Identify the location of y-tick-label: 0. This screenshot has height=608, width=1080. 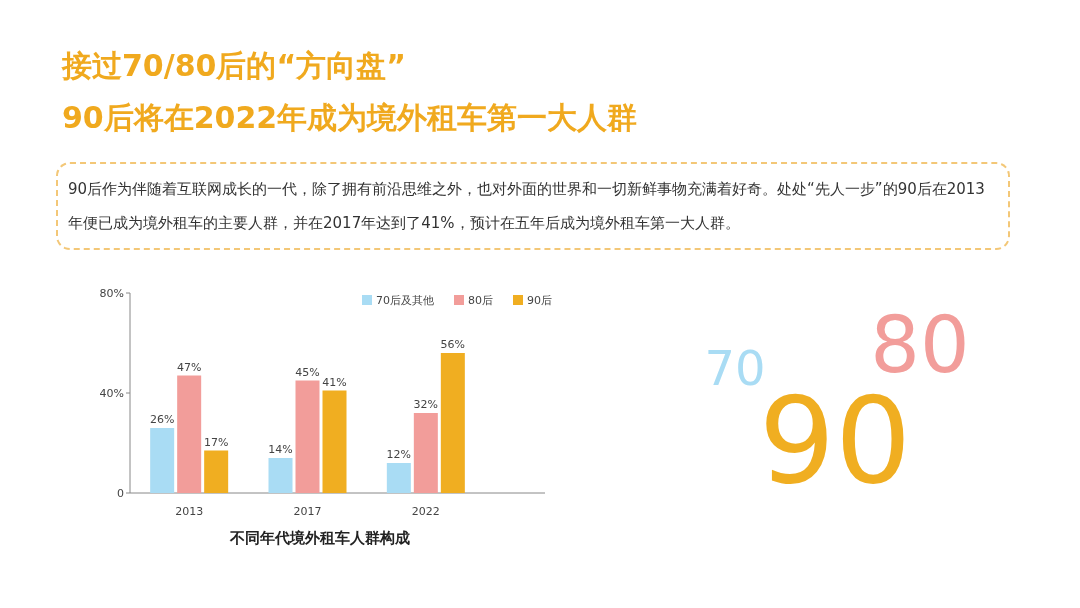
(120, 493).